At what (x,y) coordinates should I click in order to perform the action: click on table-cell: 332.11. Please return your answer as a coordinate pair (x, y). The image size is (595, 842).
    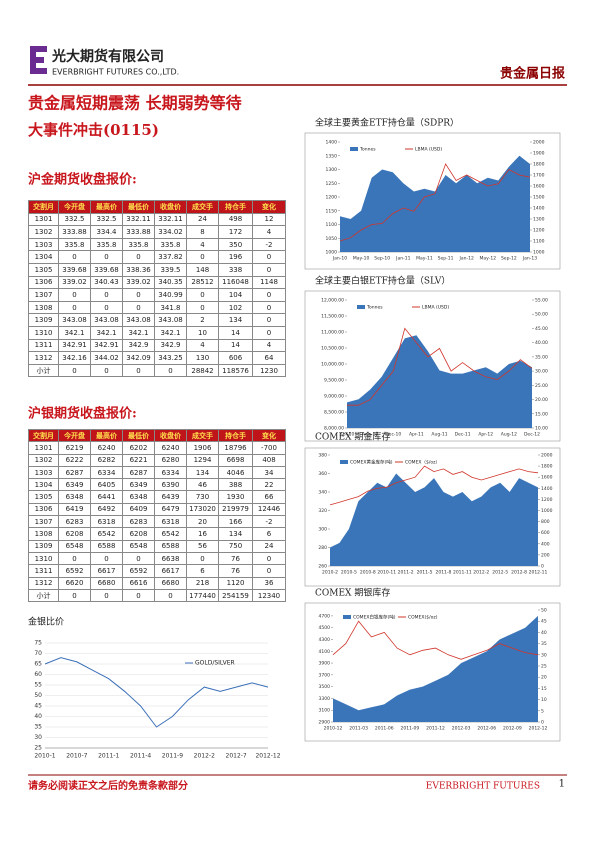
    Looking at the image, I should click on (170, 219).